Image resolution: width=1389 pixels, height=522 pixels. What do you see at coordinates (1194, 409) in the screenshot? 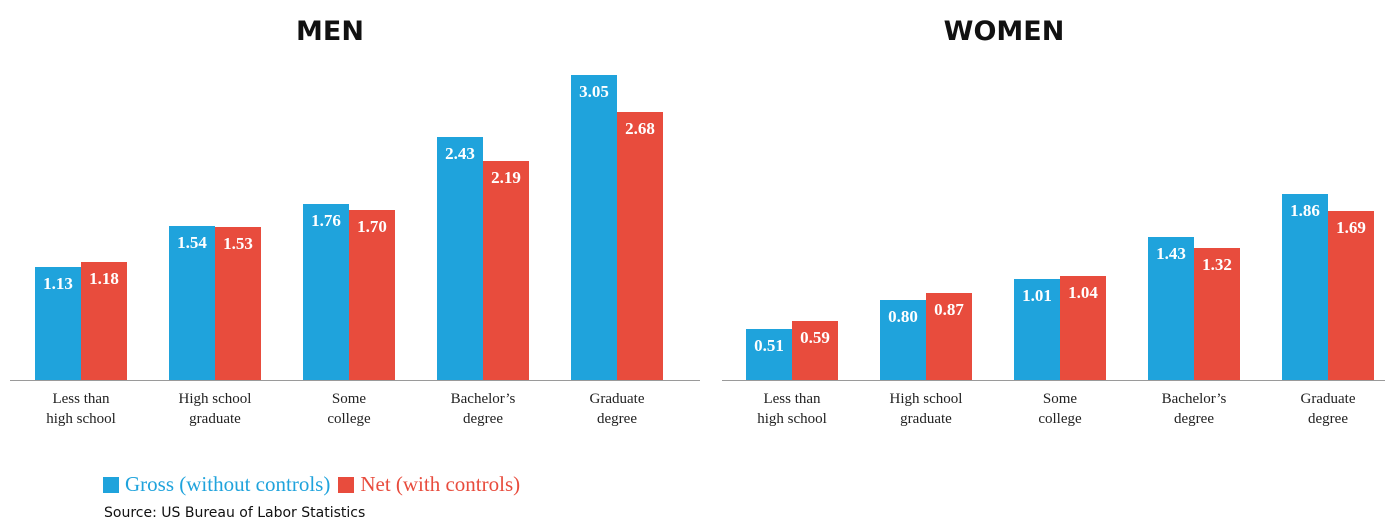
I see `women-category-label-3: Bachelor’s degree` at bounding box center [1194, 409].